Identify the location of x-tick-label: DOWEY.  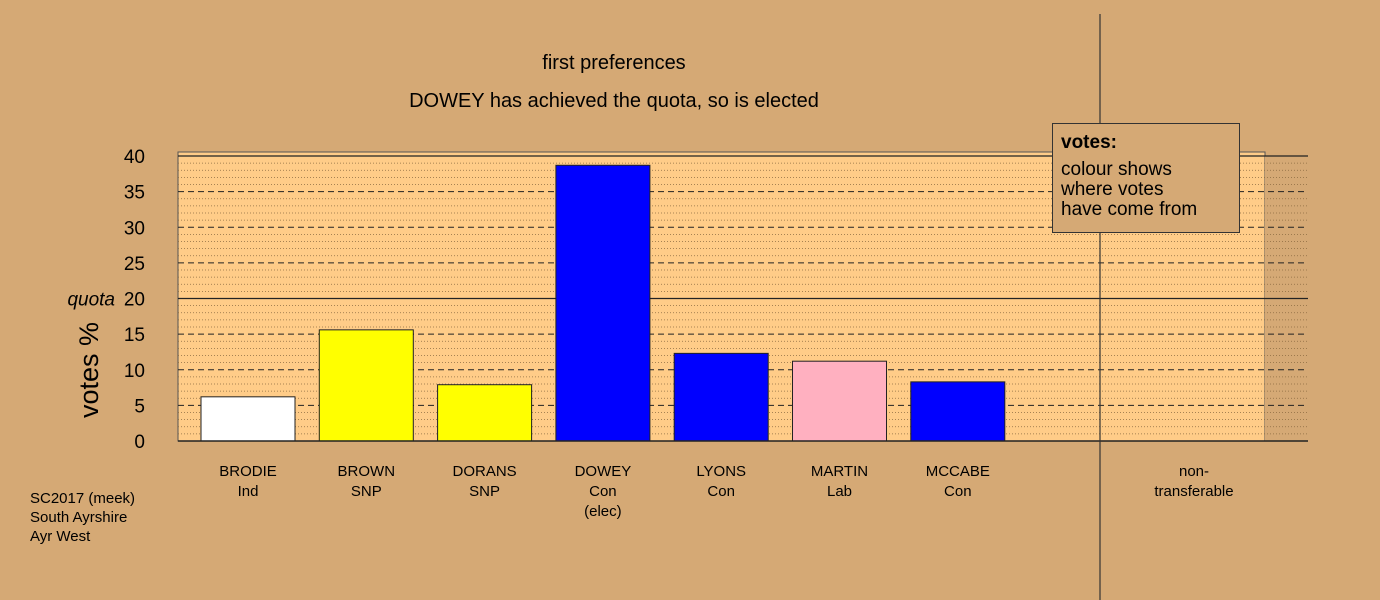
(603, 471).